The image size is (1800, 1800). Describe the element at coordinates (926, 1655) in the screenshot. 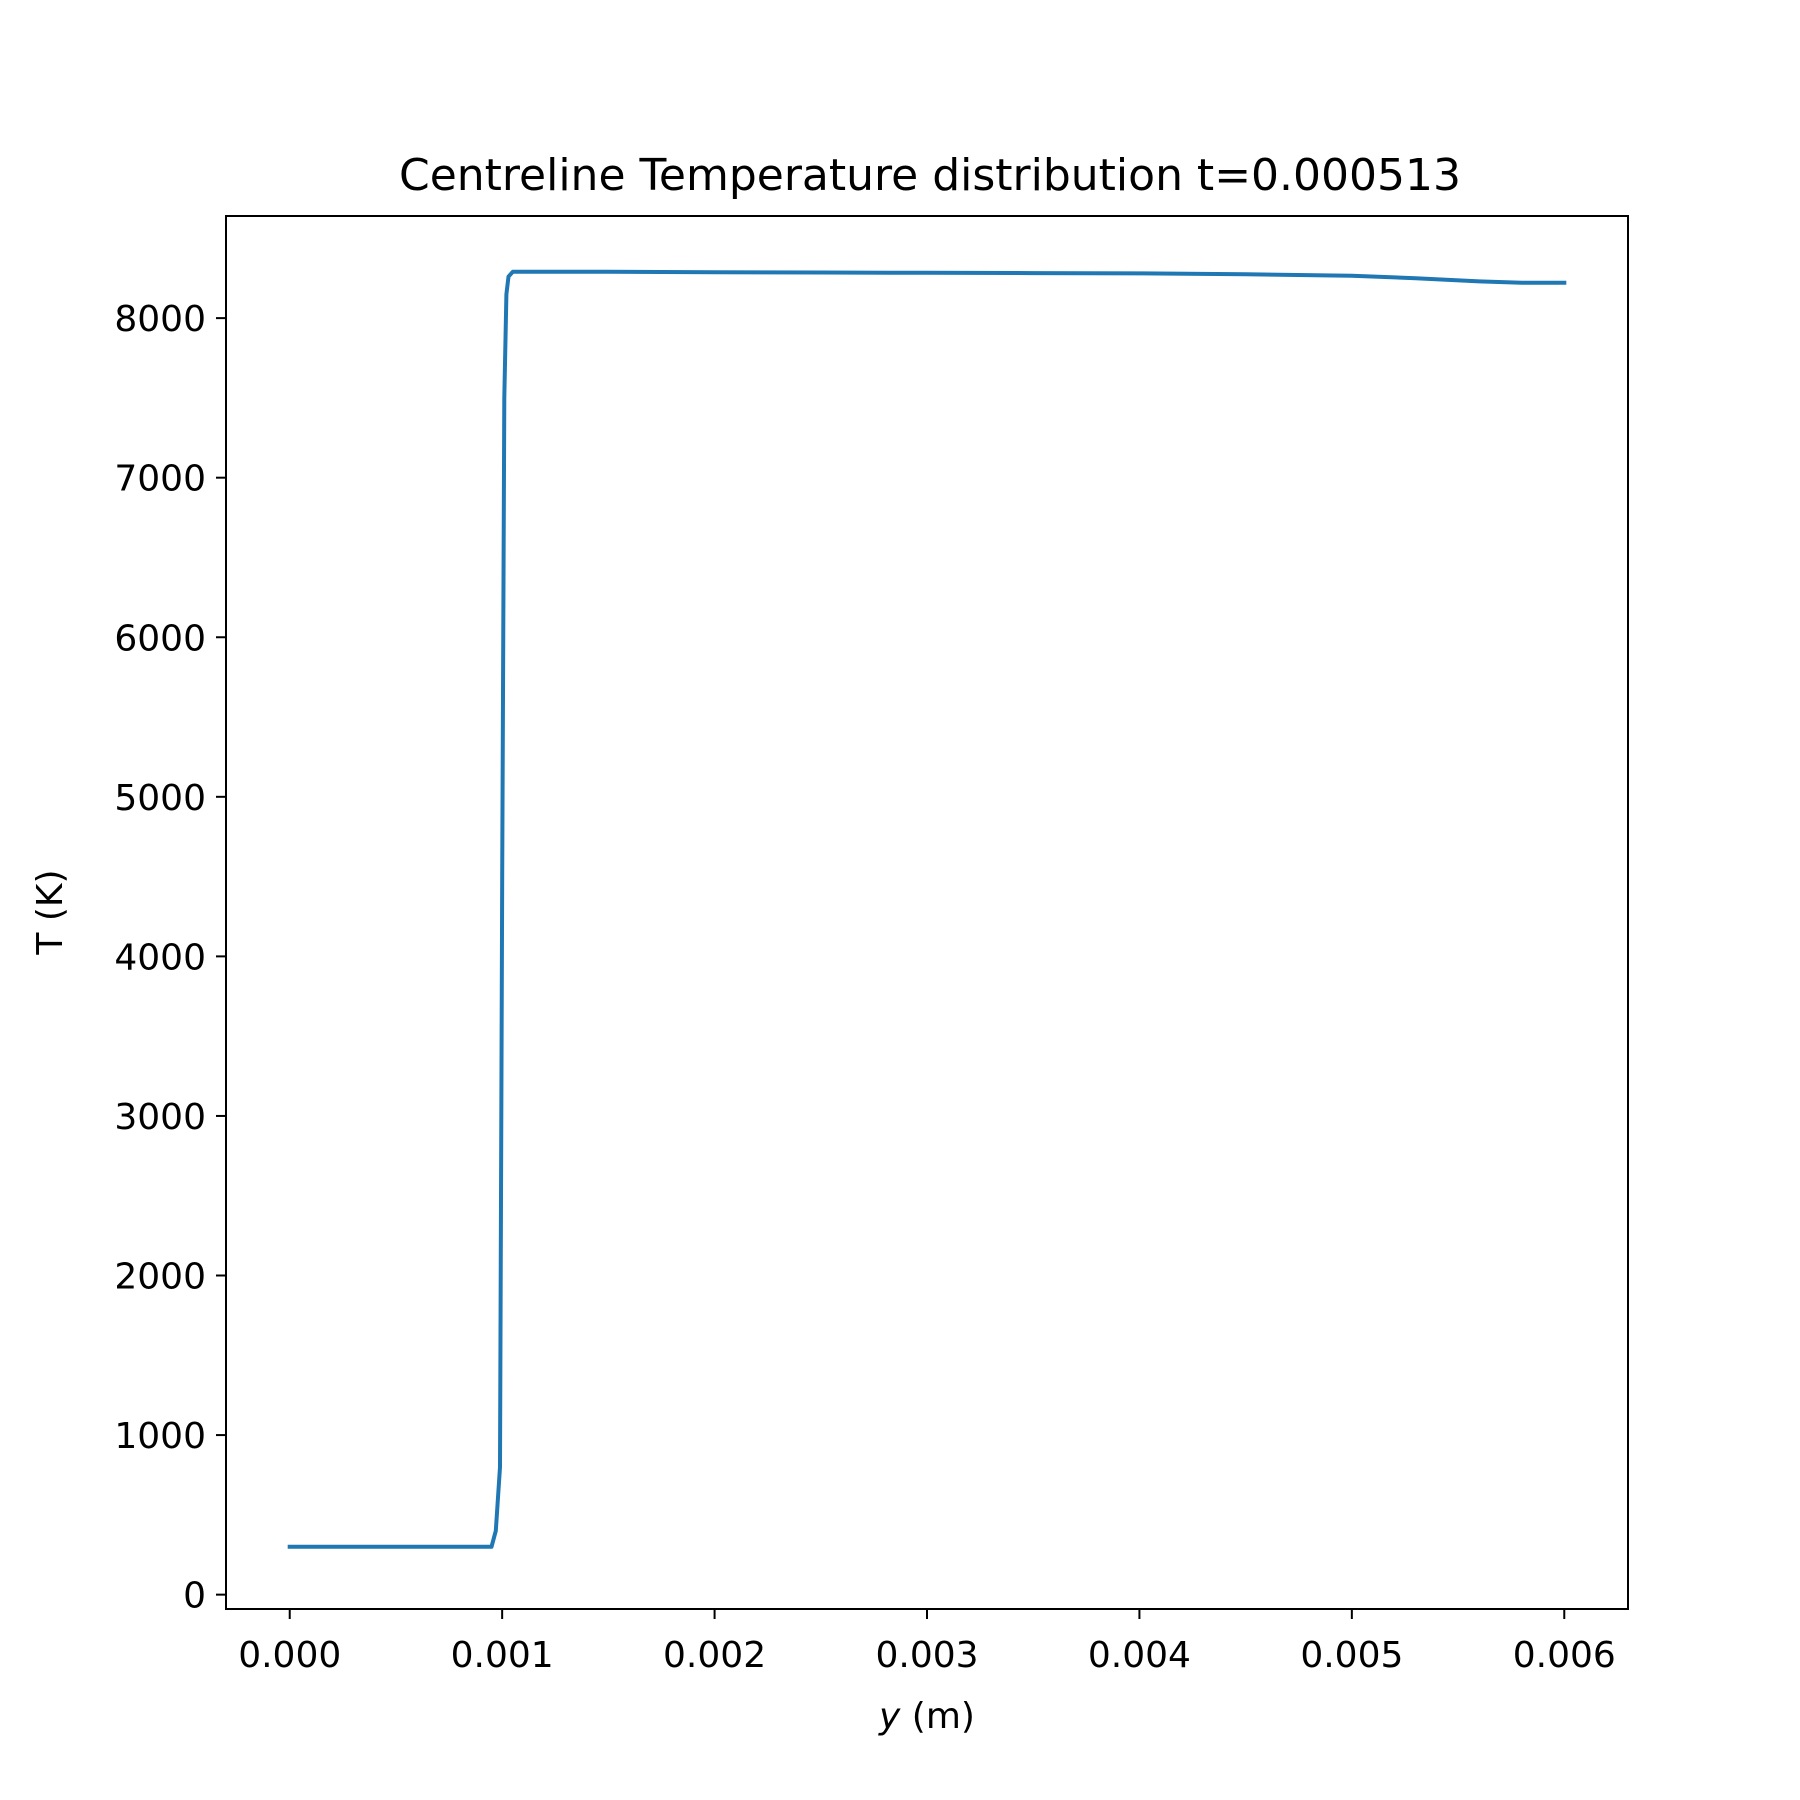

I see `x-tick-label: 0.003` at that location.